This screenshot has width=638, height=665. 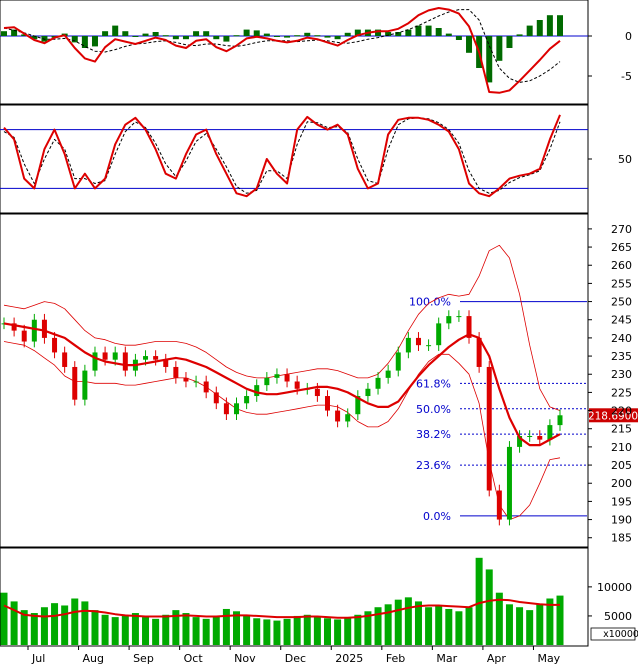 What do you see at coordinates (319, 601) in the screenshot?
I see `volume-layer: x10000` at bounding box center [319, 601].